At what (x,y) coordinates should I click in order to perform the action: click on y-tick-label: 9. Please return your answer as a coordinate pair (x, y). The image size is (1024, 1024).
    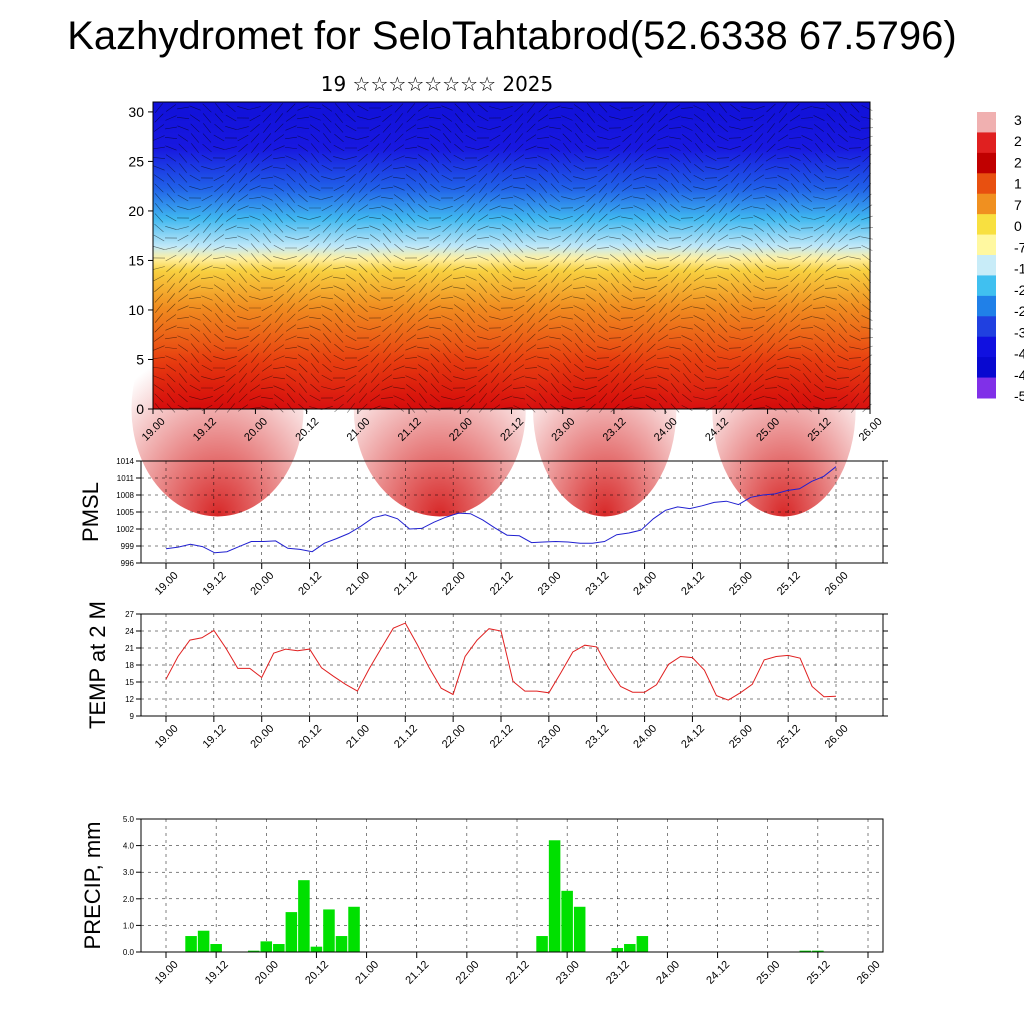
    Looking at the image, I should click on (132, 716).